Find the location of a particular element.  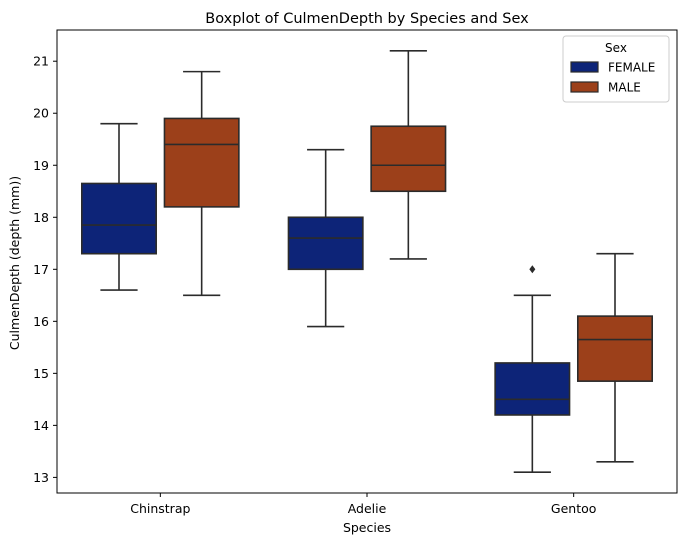

box-female-chinstrap is located at coordinates (119, 206).